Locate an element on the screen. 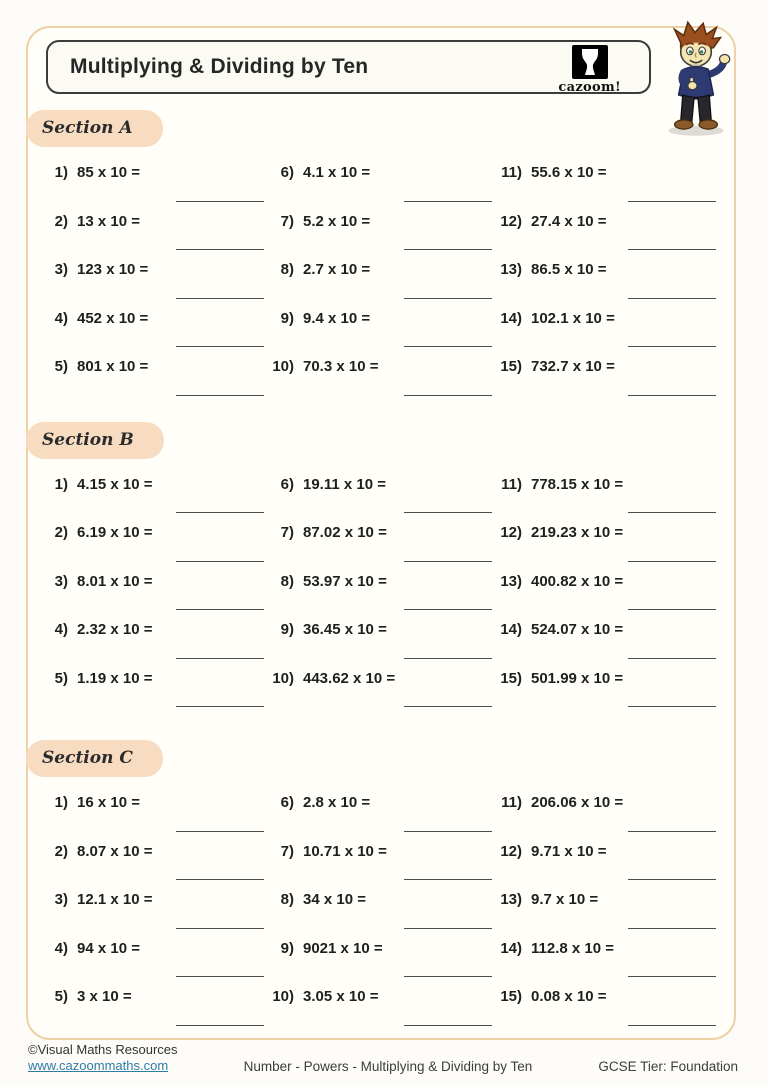 Image resolution: width=768 pixels, height=1086 pixels. question-expression: 452 x 10 = is located at coordinates (113, 318).